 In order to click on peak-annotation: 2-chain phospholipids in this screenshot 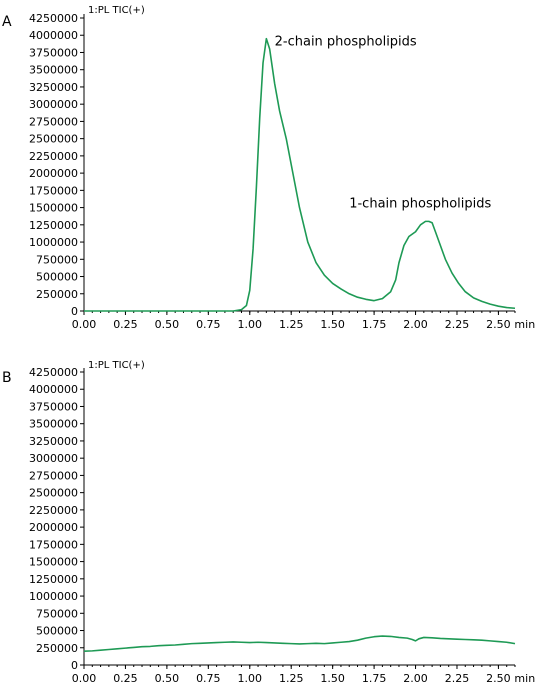, I will do `click(346, 42)`.